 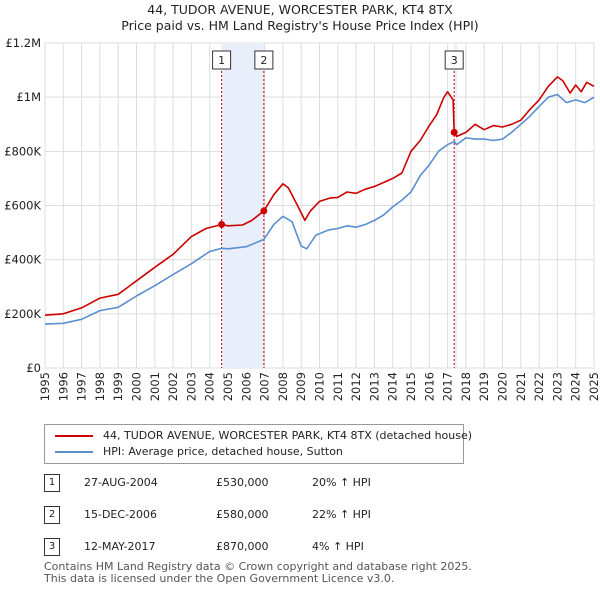 I want to click on x-tick-label: 1997, so click(x=82, y=386).